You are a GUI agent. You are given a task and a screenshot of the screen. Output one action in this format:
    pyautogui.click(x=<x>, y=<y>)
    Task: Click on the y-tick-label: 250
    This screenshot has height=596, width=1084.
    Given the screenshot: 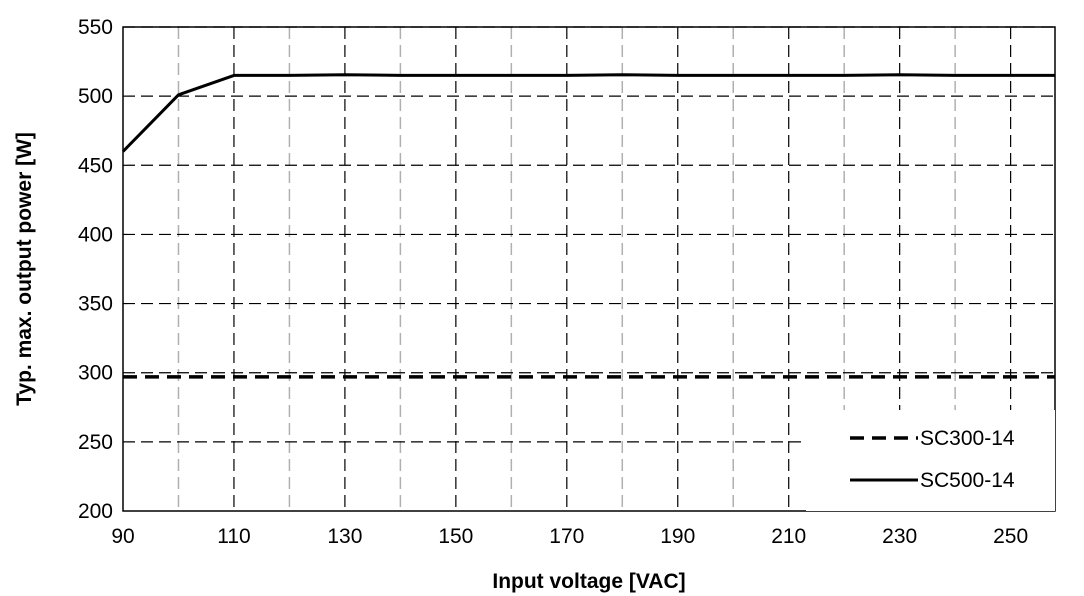 What is the action you would take?
    pyautogui.click(x=95, y=442)
    